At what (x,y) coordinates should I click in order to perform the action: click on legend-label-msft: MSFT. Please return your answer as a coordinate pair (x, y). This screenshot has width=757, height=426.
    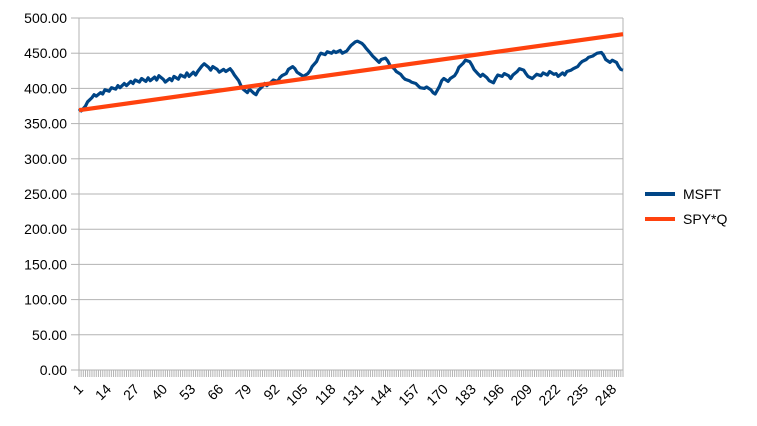
    Looking at the image, I should click on (702, 194).